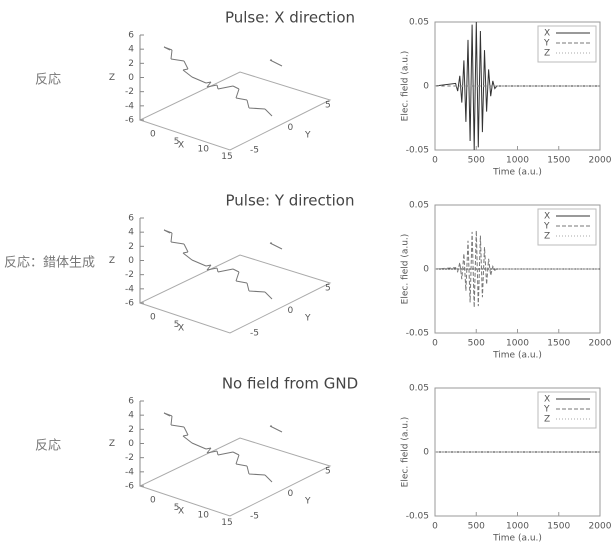  I want to click on panel-title: Pulse: X direction, so click(290, 18).